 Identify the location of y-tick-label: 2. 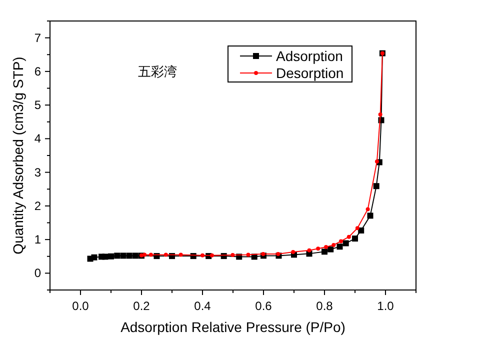
(38, 205).